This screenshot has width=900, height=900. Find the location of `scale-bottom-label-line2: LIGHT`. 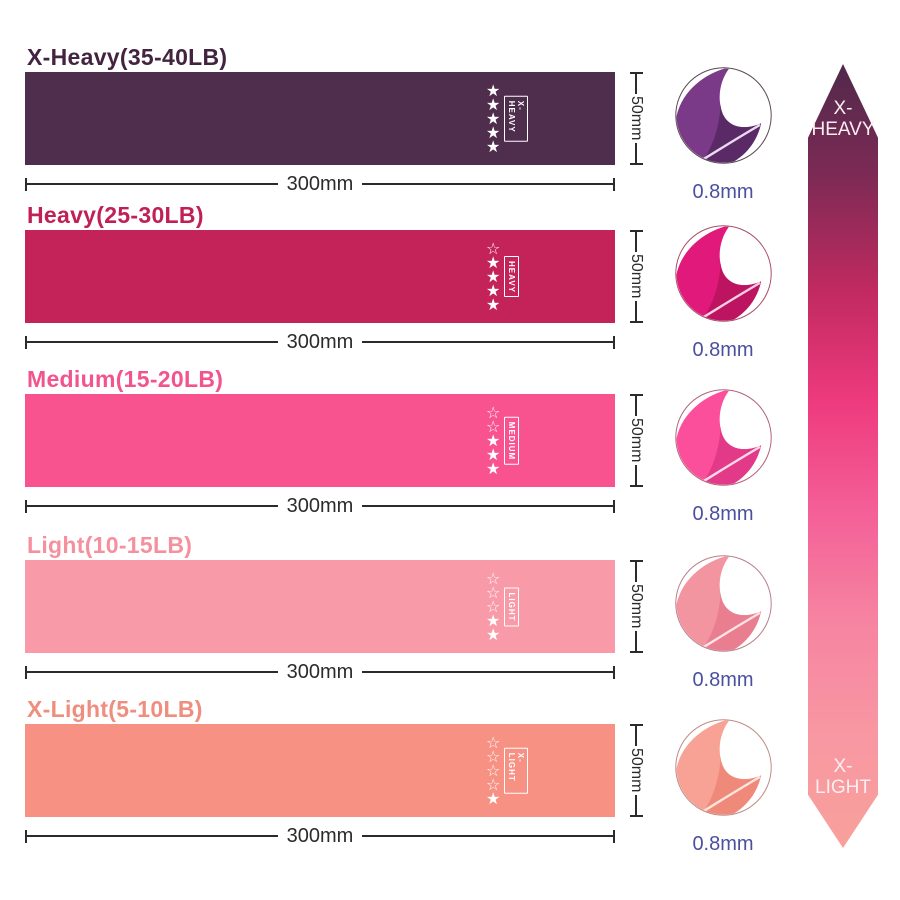

scale-bottom-label-line2: LIGHT is located at coordinates (843, 787).